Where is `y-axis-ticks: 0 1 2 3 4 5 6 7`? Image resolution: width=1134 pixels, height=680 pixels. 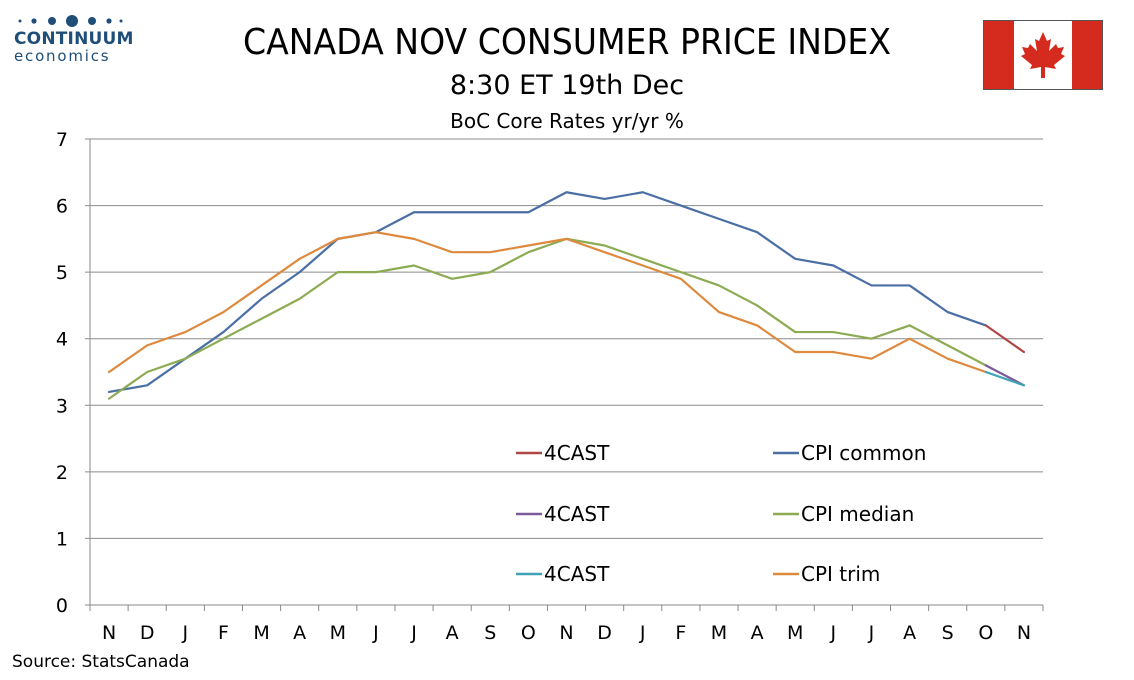 y-axis-ticks: 0 1 2 3 4 5 6 7 is located at coordinates (62, 373).